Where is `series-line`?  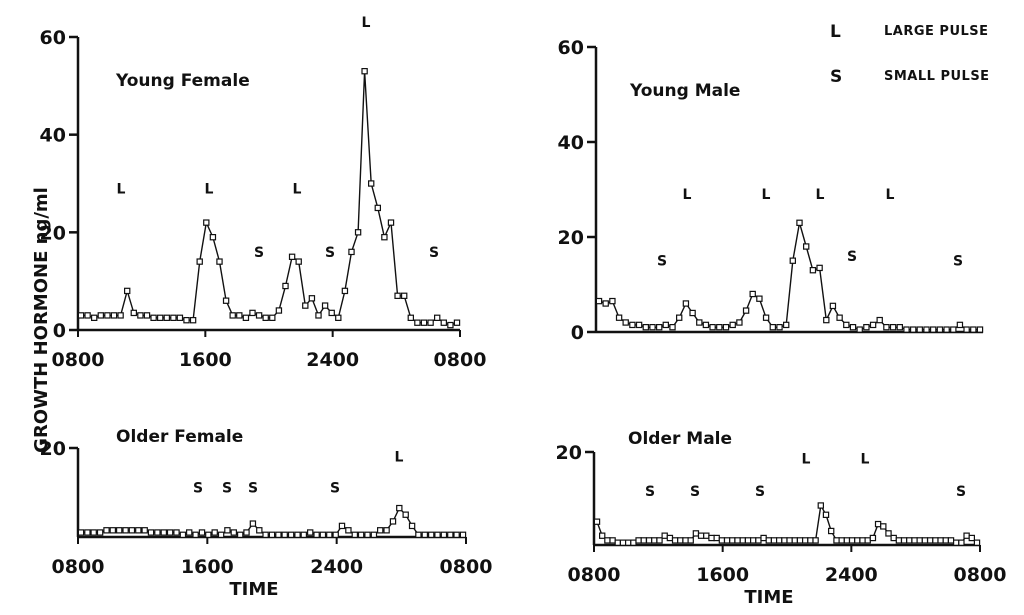
series-line is located at coordinates (789, 276).